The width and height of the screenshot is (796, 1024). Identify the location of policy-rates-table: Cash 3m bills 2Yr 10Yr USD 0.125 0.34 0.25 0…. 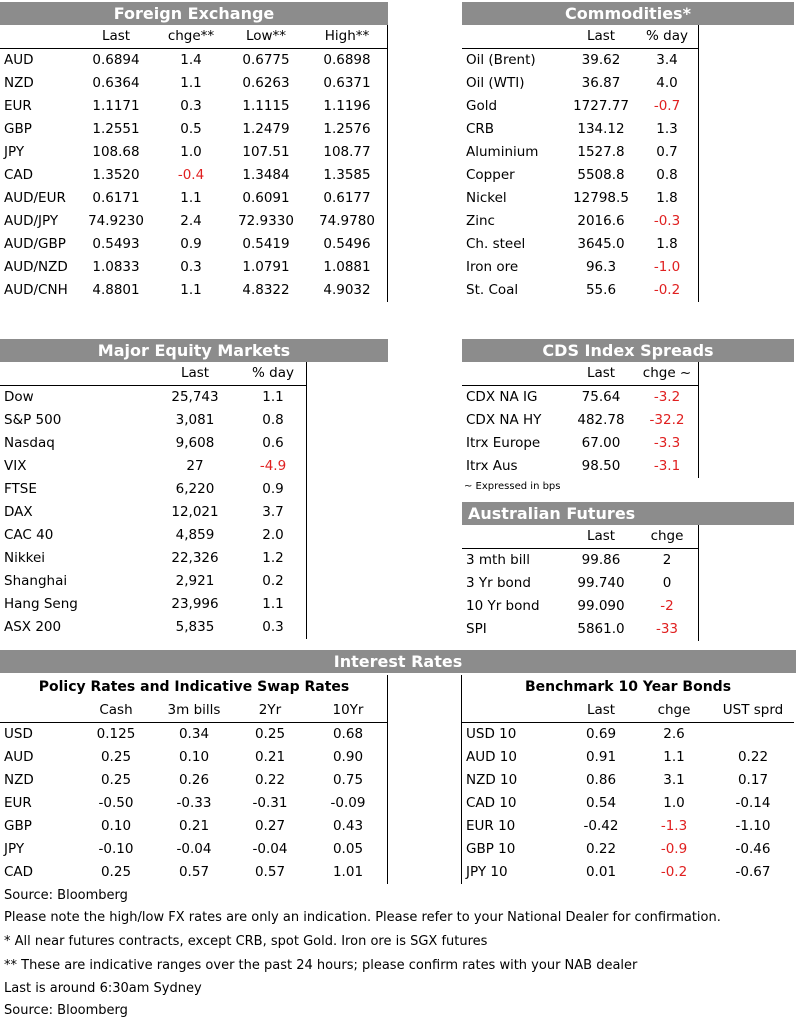
(194, 791).